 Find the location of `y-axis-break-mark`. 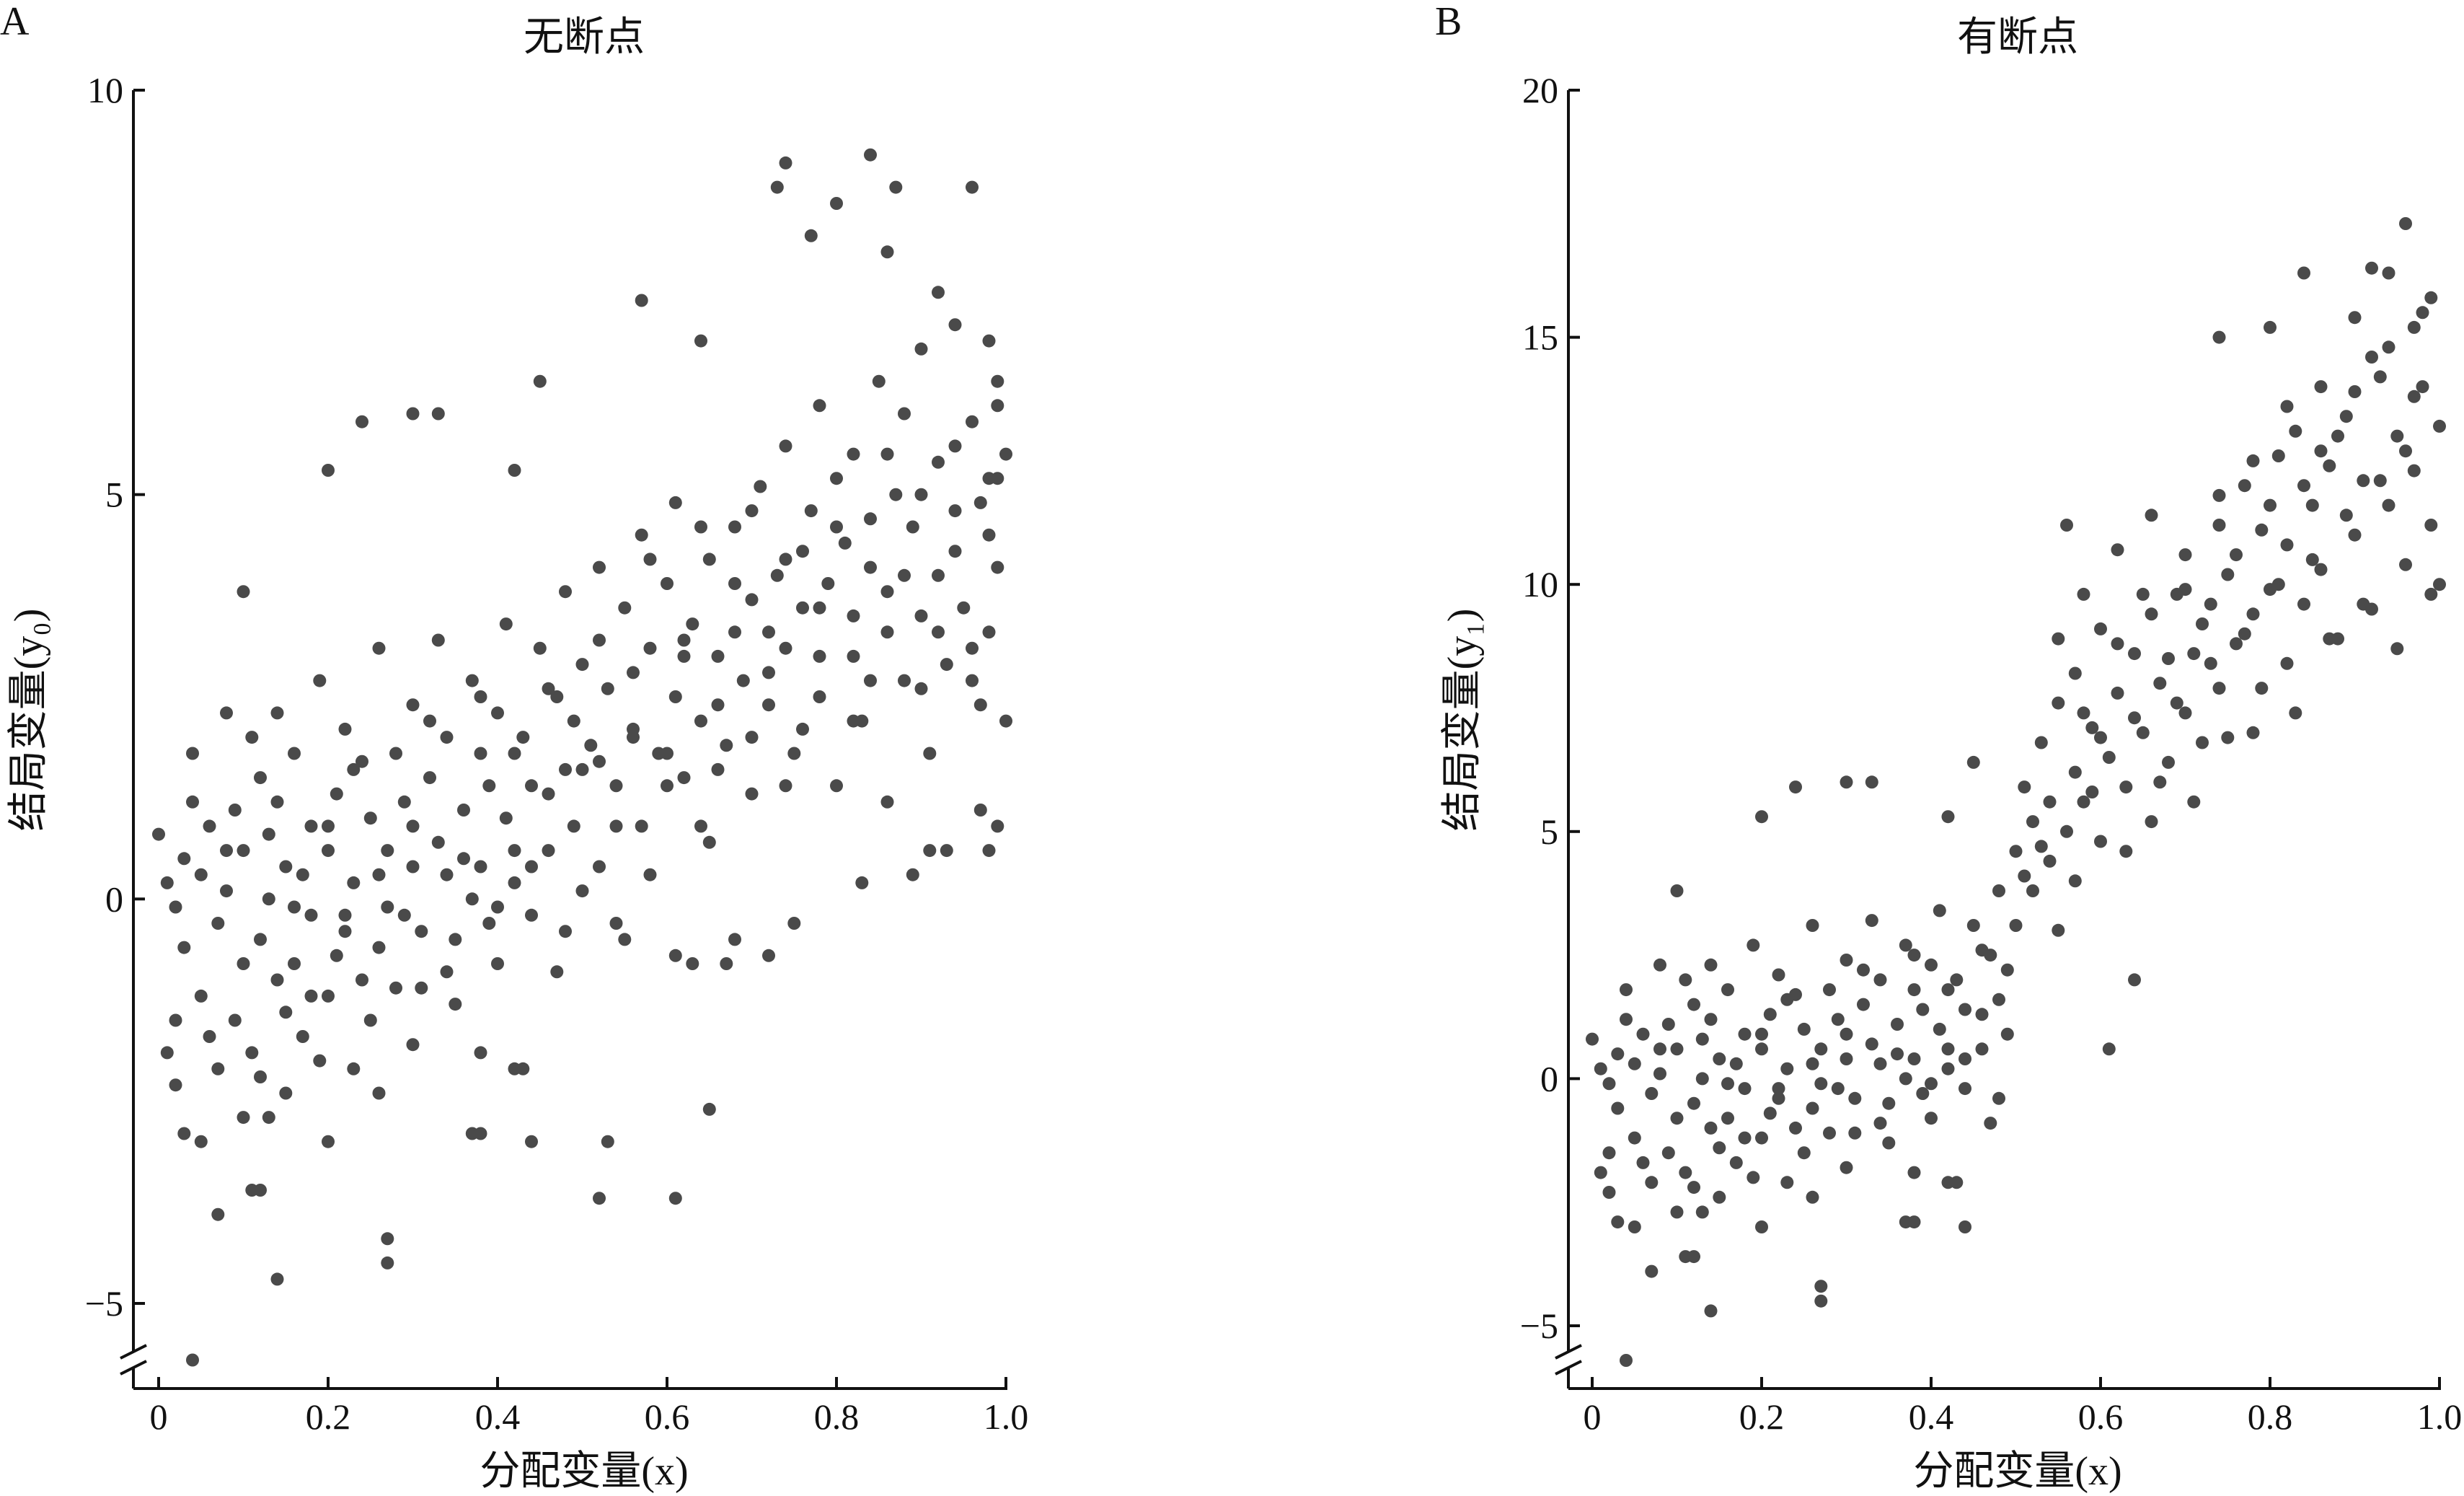

y-axis-break-mark is located at coordinates (1568, 1352).